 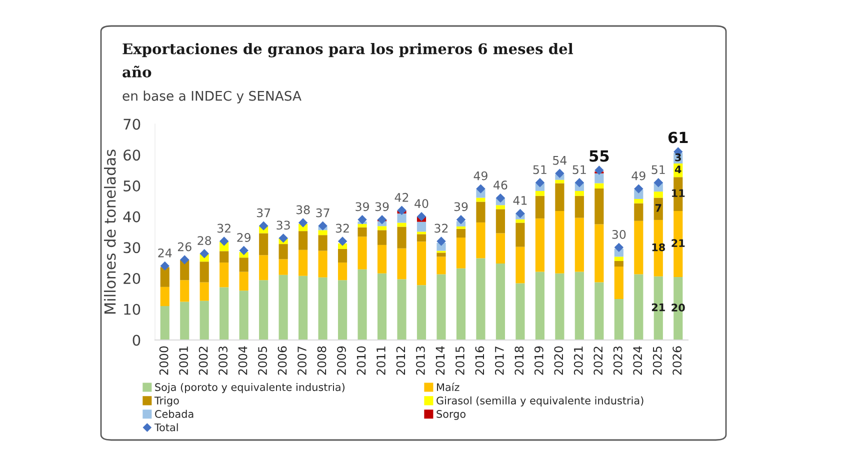 What do you see at coordinates (678, 138) in the screenshot?
I see `annotation: 61` at bounding box center [678, 138].